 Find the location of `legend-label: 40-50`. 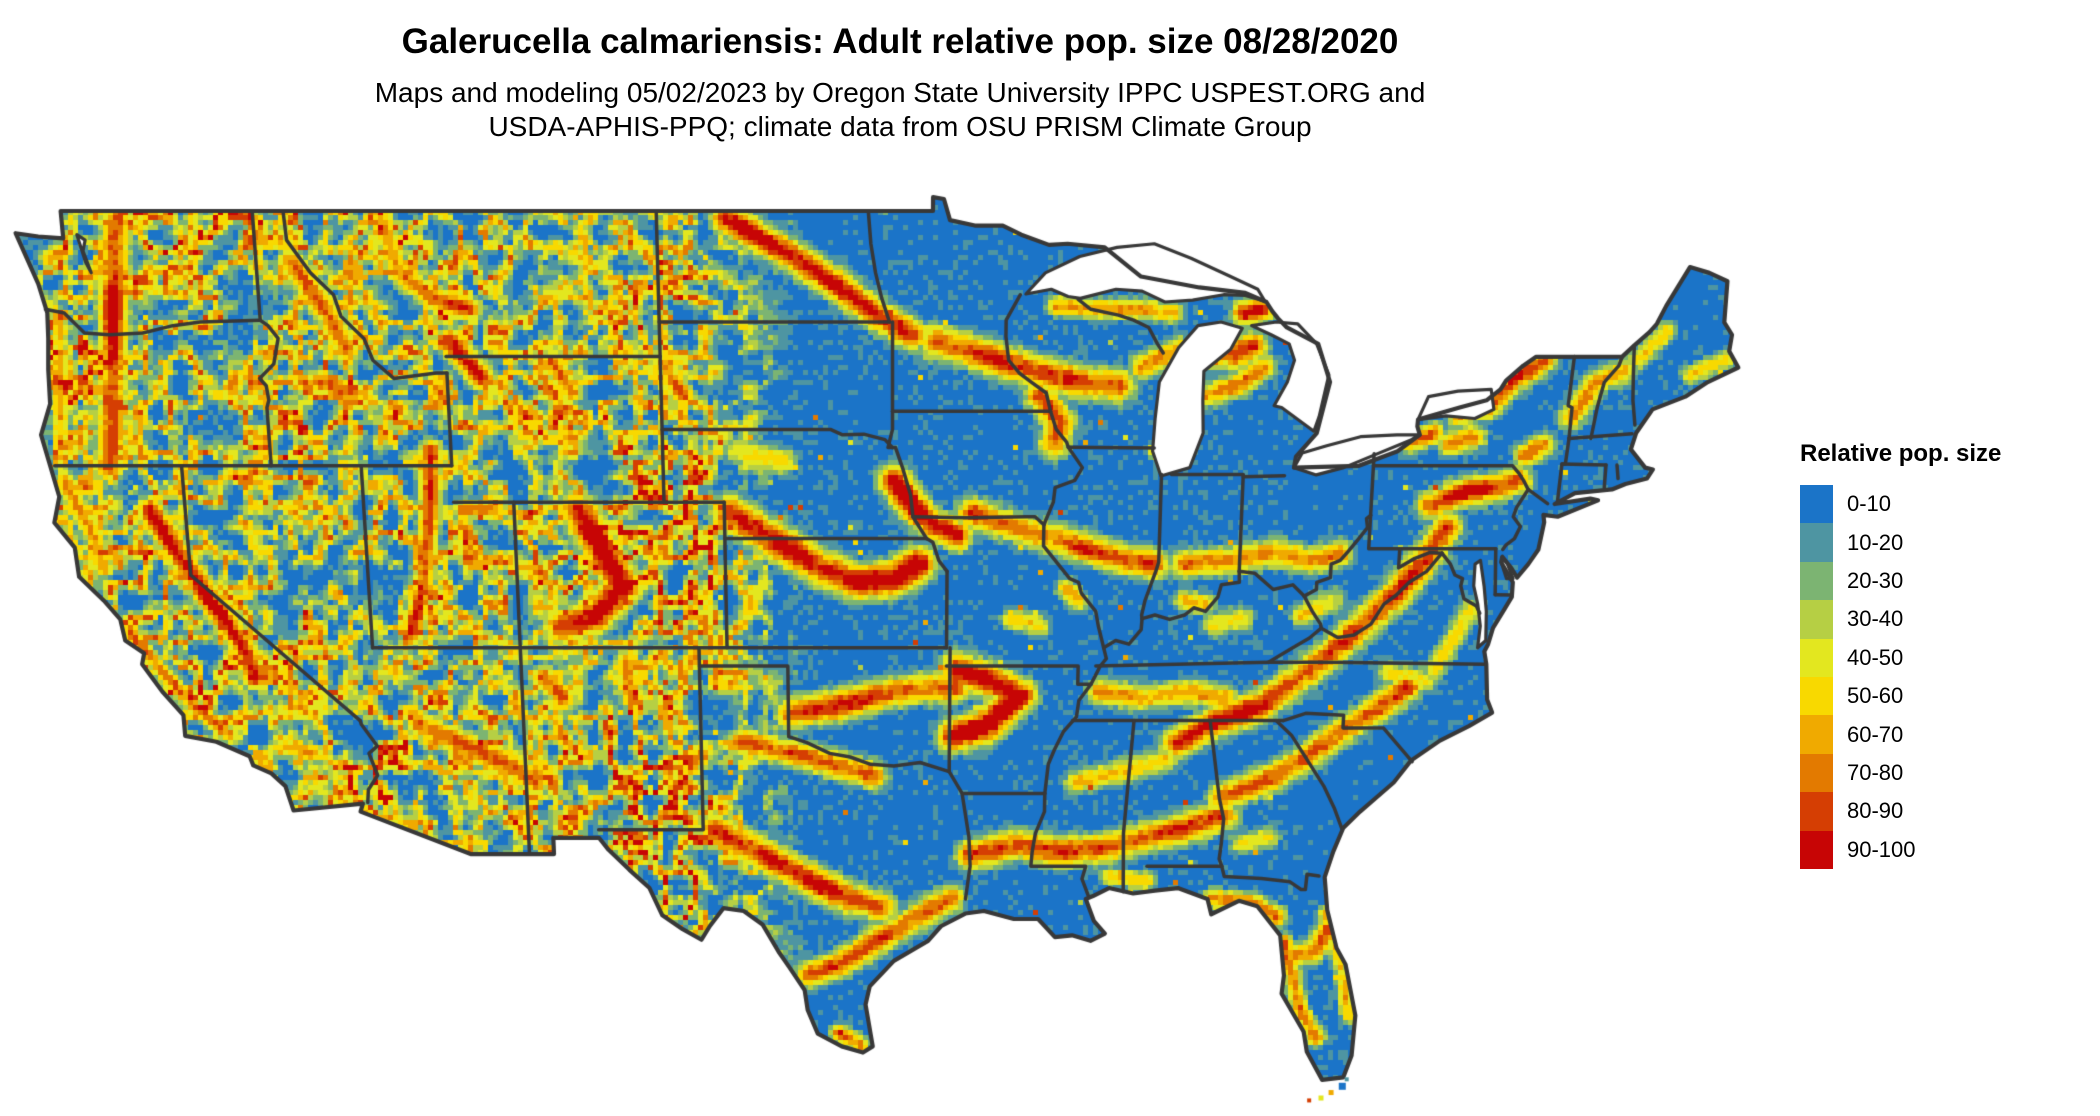

legend-label: 40-50 is located at coordinates (1875, 657).